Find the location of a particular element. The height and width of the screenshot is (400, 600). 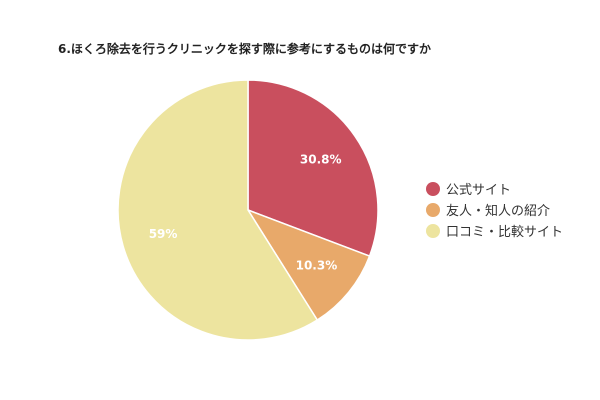

legend: 公式サイト 友人・知人の紹介 口コミ・比較サイト is located at coordinates (494, 209).